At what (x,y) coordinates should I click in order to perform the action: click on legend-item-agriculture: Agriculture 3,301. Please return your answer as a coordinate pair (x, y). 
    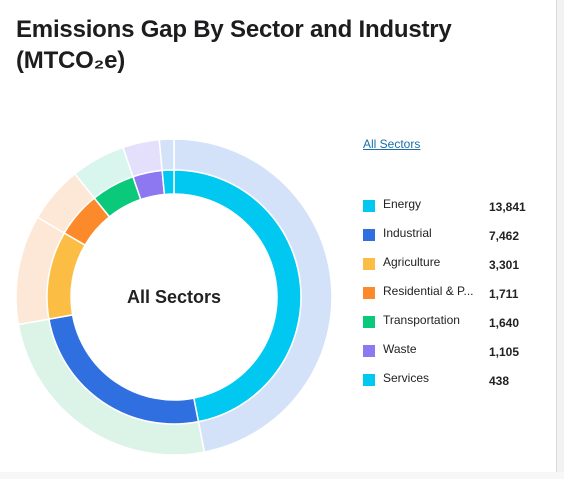
    Looking at the image, I should click on (453, 268).